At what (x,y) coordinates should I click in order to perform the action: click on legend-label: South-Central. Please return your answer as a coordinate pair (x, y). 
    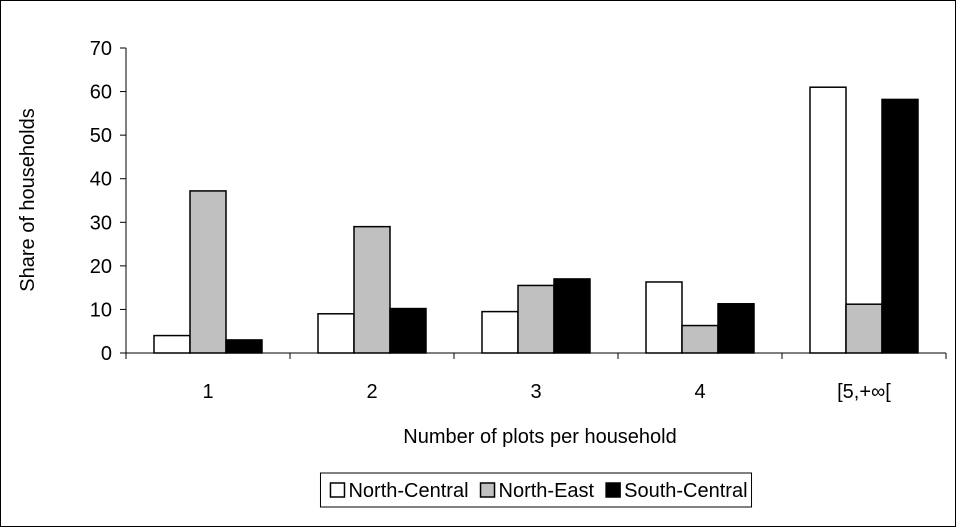
    Looking at the image, I should click on (685, 491).